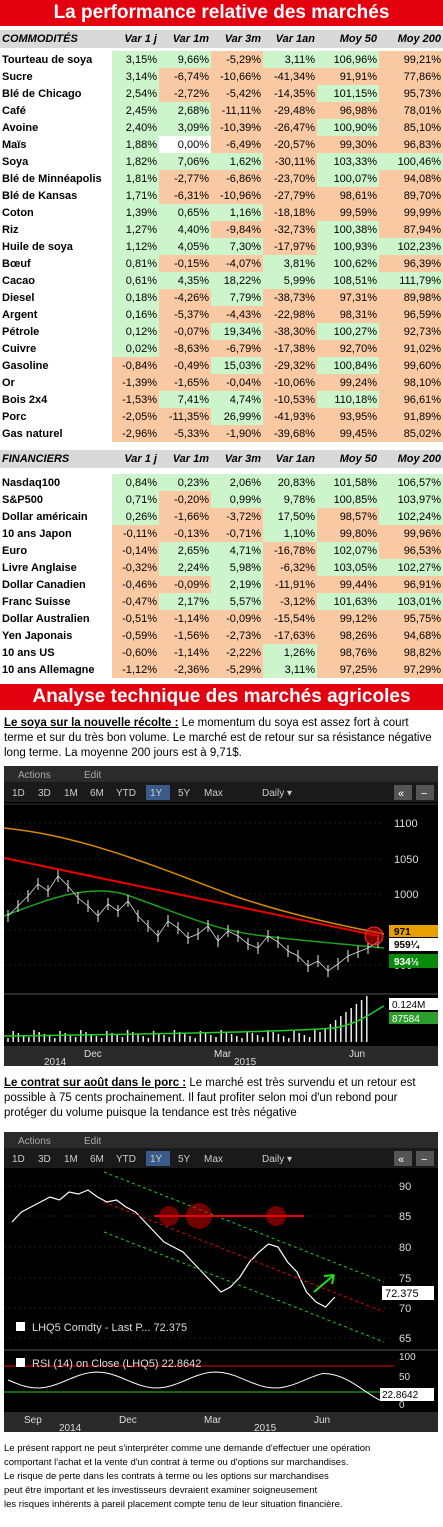  Describe the element at coordinates (348, 669) in the screenshot. I see `row-value: 97,25%` at that location.